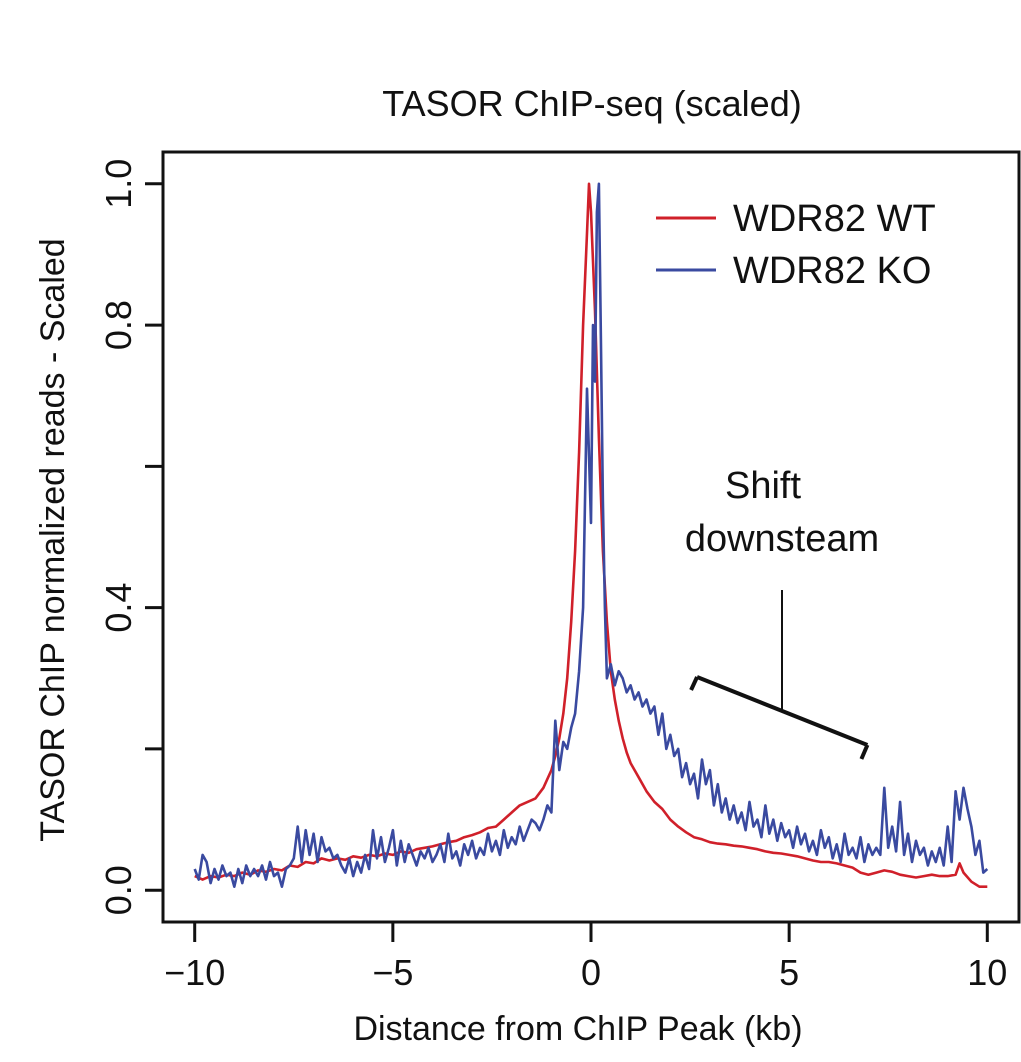  What do you see at coordinates (577, 1029) in the screenshot?
I see `x-axis-label: Distance from ChIP Peak (kb)` at bounding box center [577, 1029].